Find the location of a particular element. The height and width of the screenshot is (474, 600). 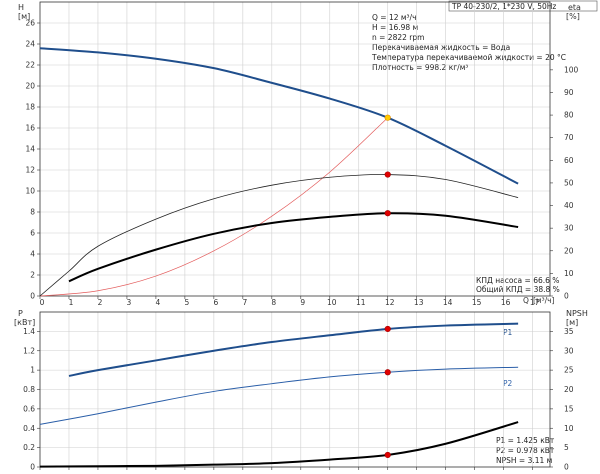

duty-n: n = 2822 rpm is located at coordinates (398, 37).